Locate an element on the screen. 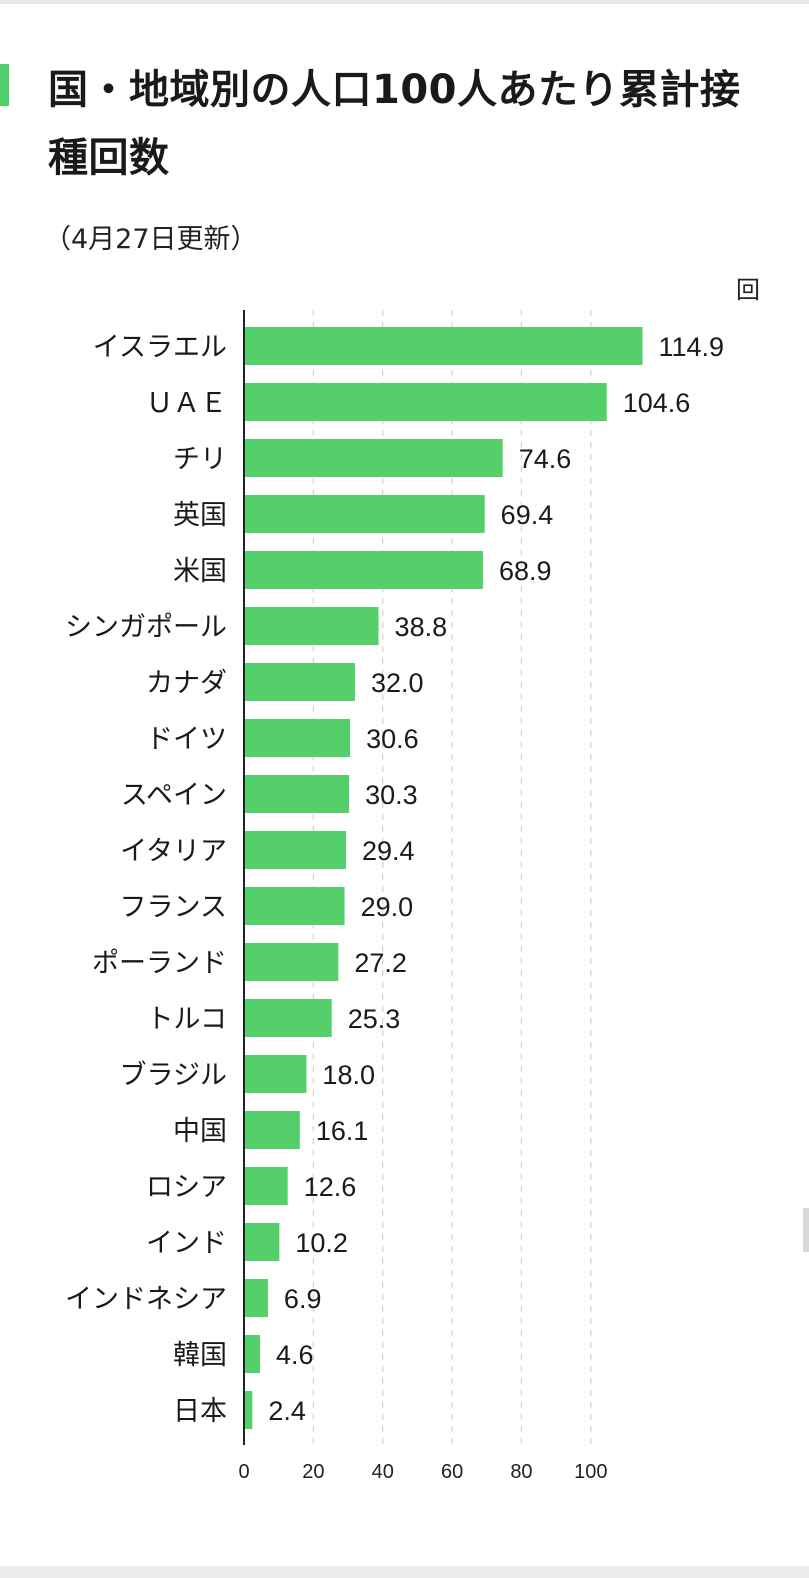  category-label: ロシア is located at coordinates (186, 1187).